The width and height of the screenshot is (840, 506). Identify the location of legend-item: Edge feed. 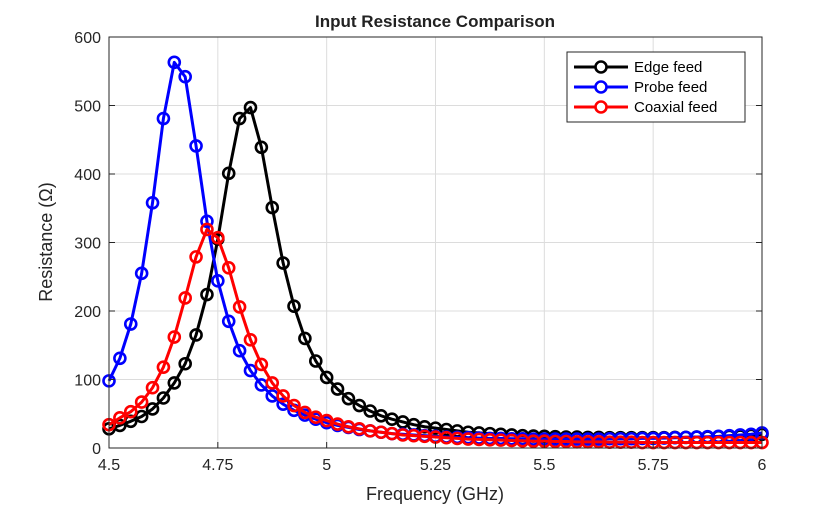
(638, 67).